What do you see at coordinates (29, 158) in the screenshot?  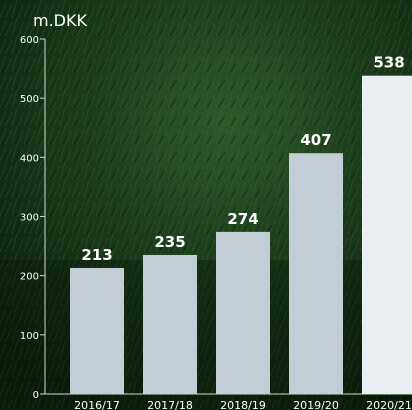 I see `y-tick-label: 400` at bounding box center [29, 158].